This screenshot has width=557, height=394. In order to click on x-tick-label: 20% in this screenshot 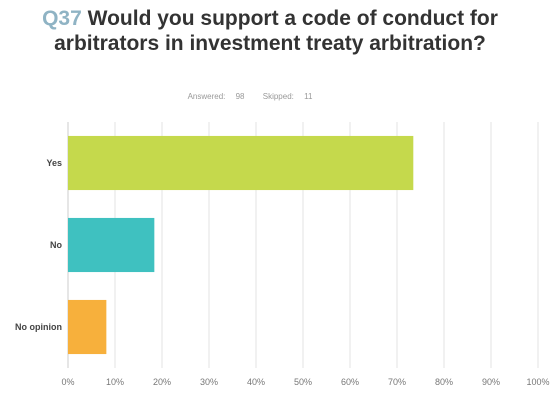, I will do `click(162, 382)`.